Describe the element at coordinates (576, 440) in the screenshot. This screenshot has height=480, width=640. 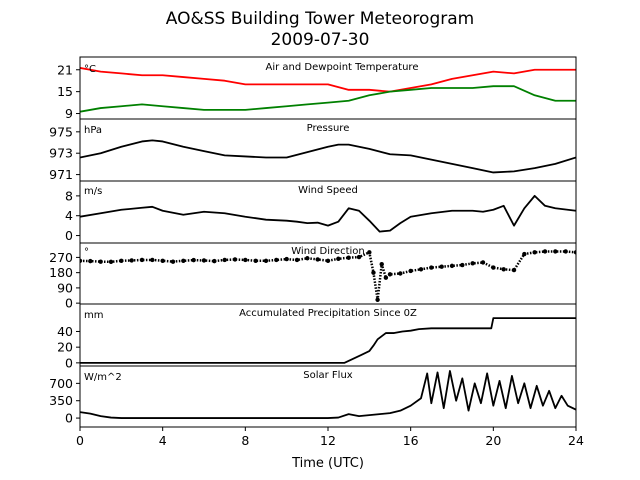
I see `x-tick-label: 24` at that location.